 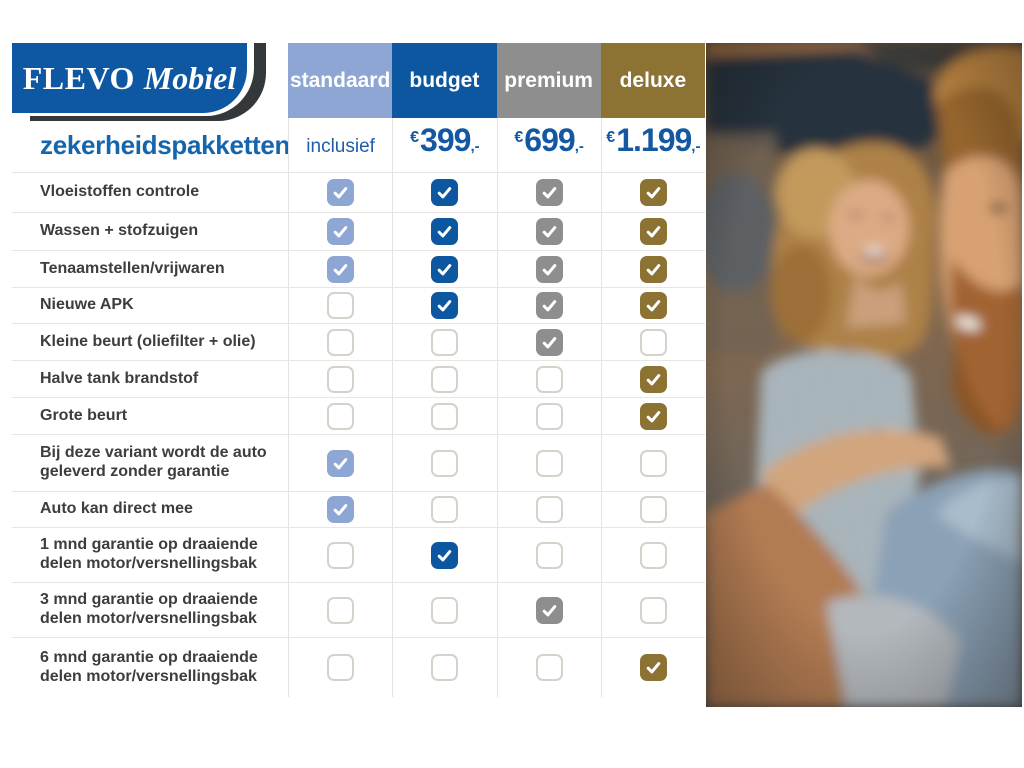 What do you see at coordinates (129, 78) in the screenshot?
I see `logo-blue-panel: FLEVO Mobiel` at bounding box center [129, 78].